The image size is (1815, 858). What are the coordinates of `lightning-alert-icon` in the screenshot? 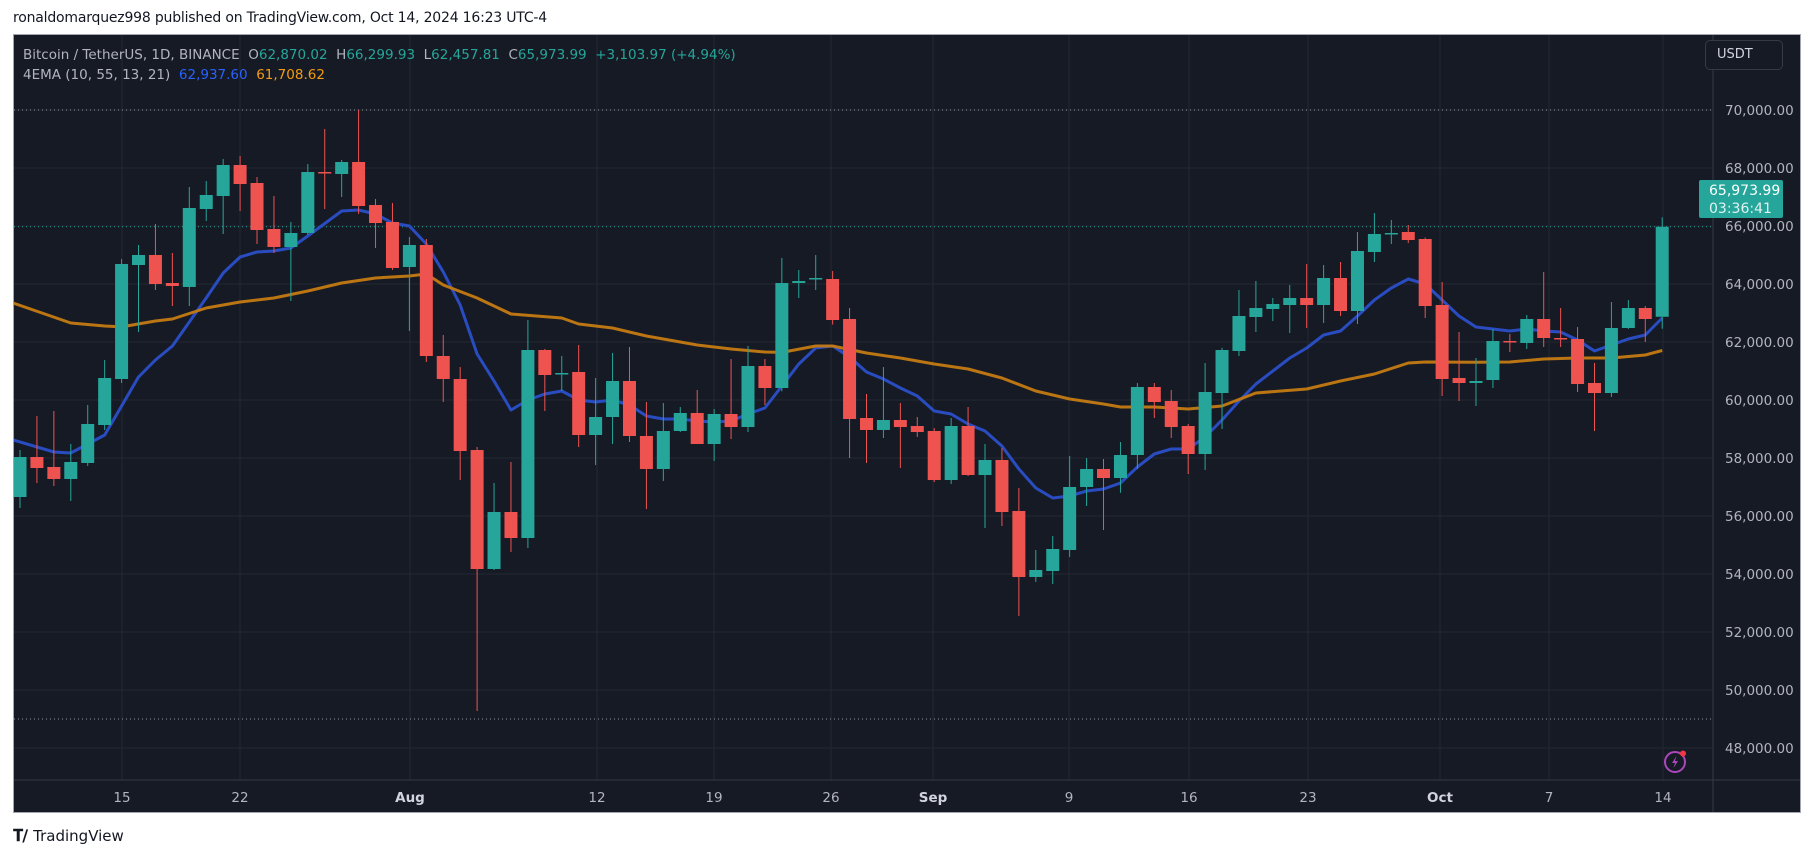 It's located at (1675, 761).